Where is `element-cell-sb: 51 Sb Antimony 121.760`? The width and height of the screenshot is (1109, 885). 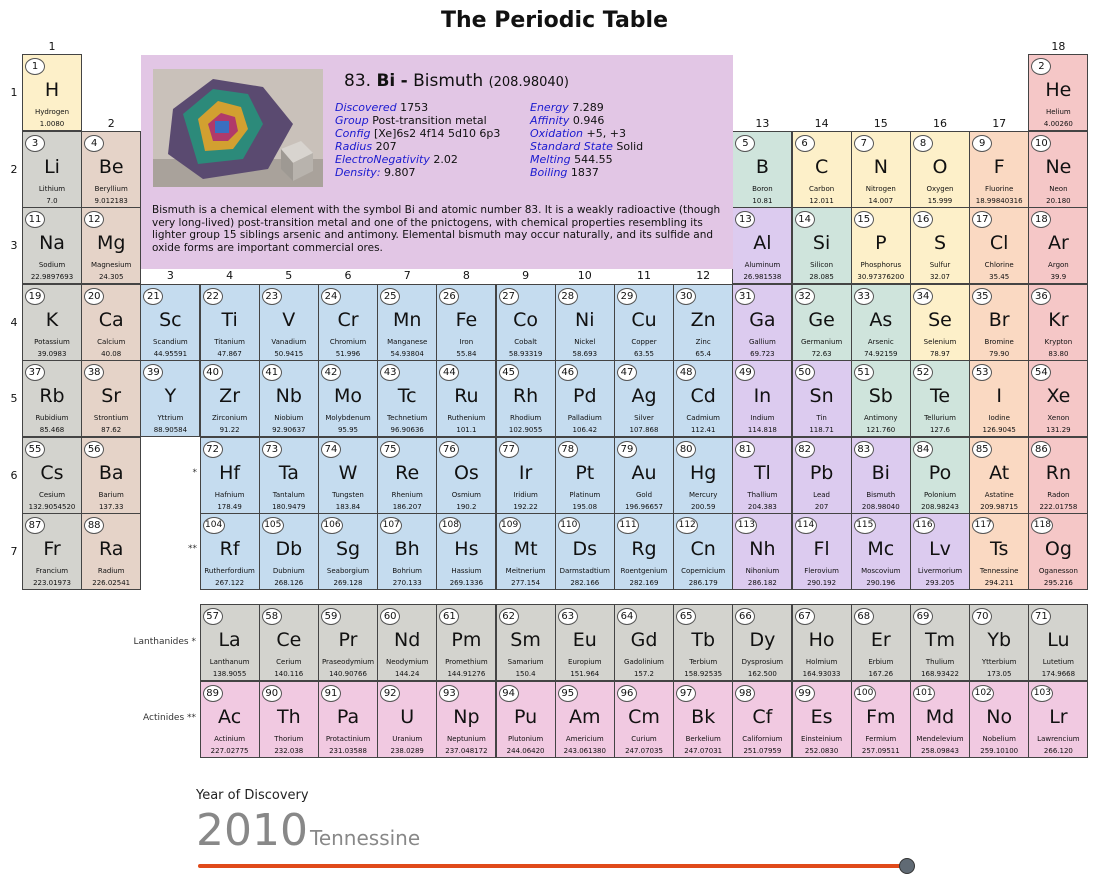 element-cell-sb: 51 Sb Antimony 121.760 is located at coordinates (880, 398).